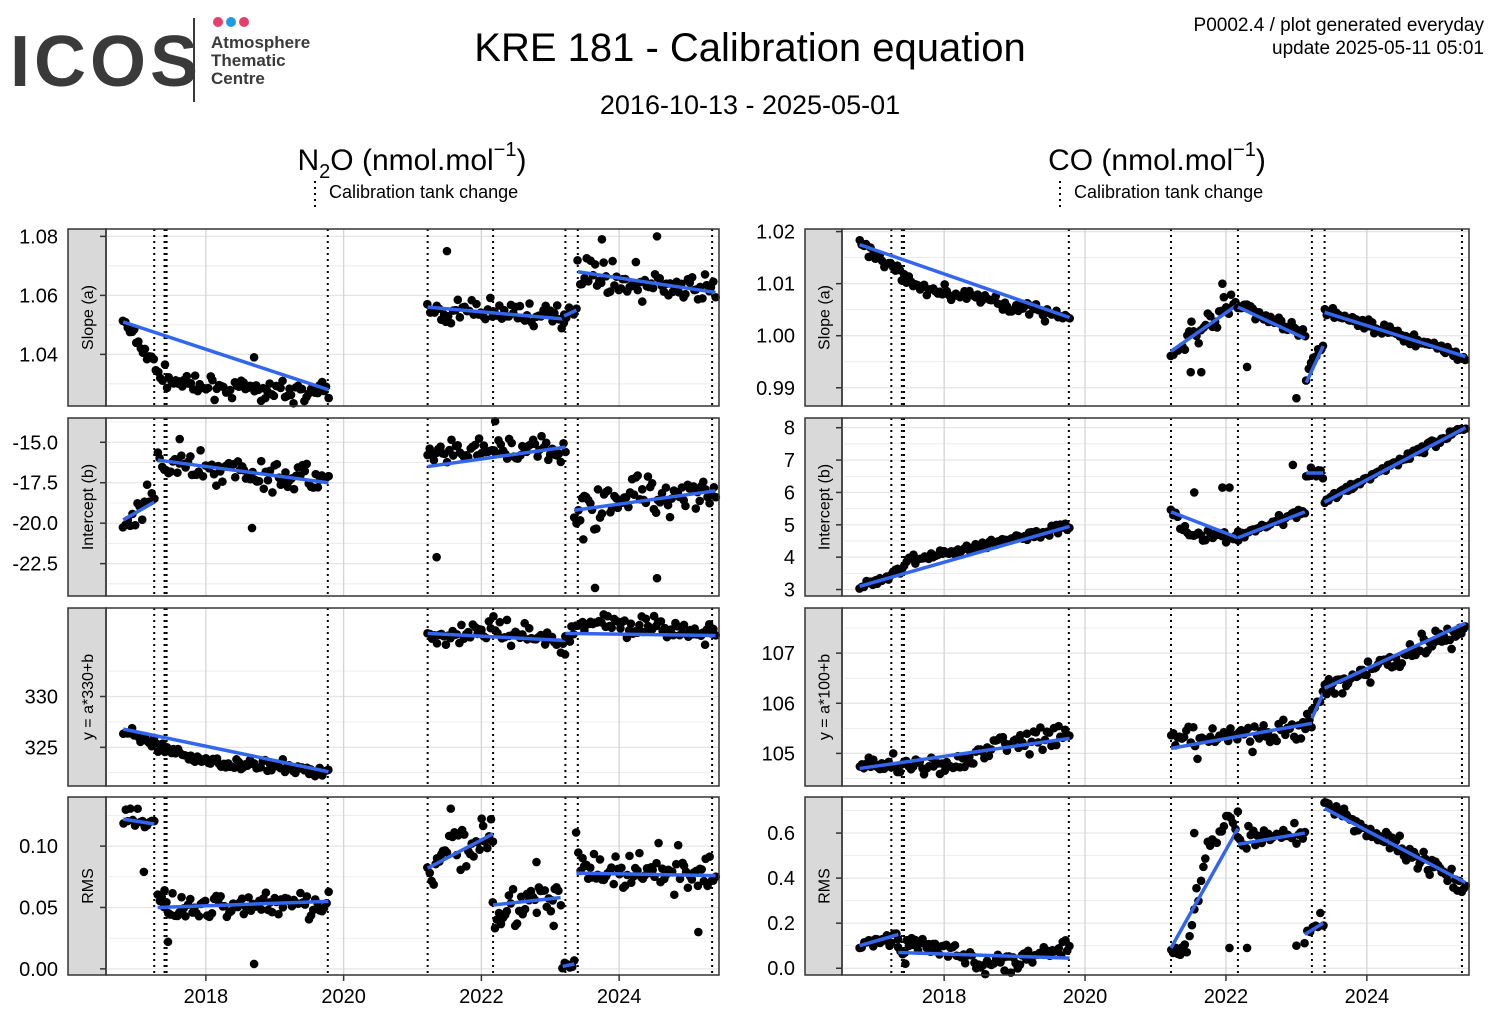 This screenshot has width=1500, height=1020. Describe the element at coordinates (1226, 997) in the screenshot. I see `x-tick-label: 2022` at that location.